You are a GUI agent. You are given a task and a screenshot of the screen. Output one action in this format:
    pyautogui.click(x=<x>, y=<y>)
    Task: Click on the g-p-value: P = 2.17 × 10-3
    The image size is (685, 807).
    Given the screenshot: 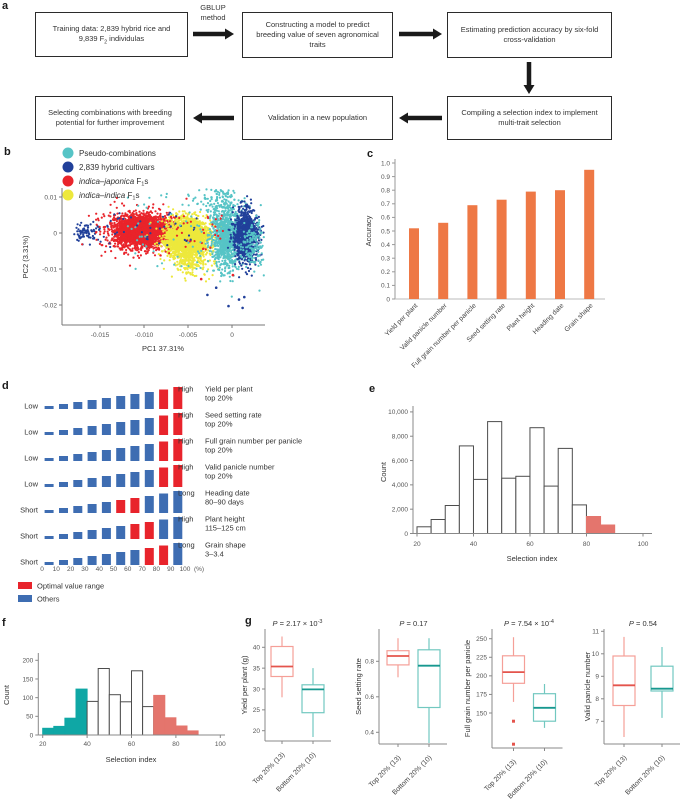 What is the action you would take?
    pyautogui.click(x=298, y=623)
    